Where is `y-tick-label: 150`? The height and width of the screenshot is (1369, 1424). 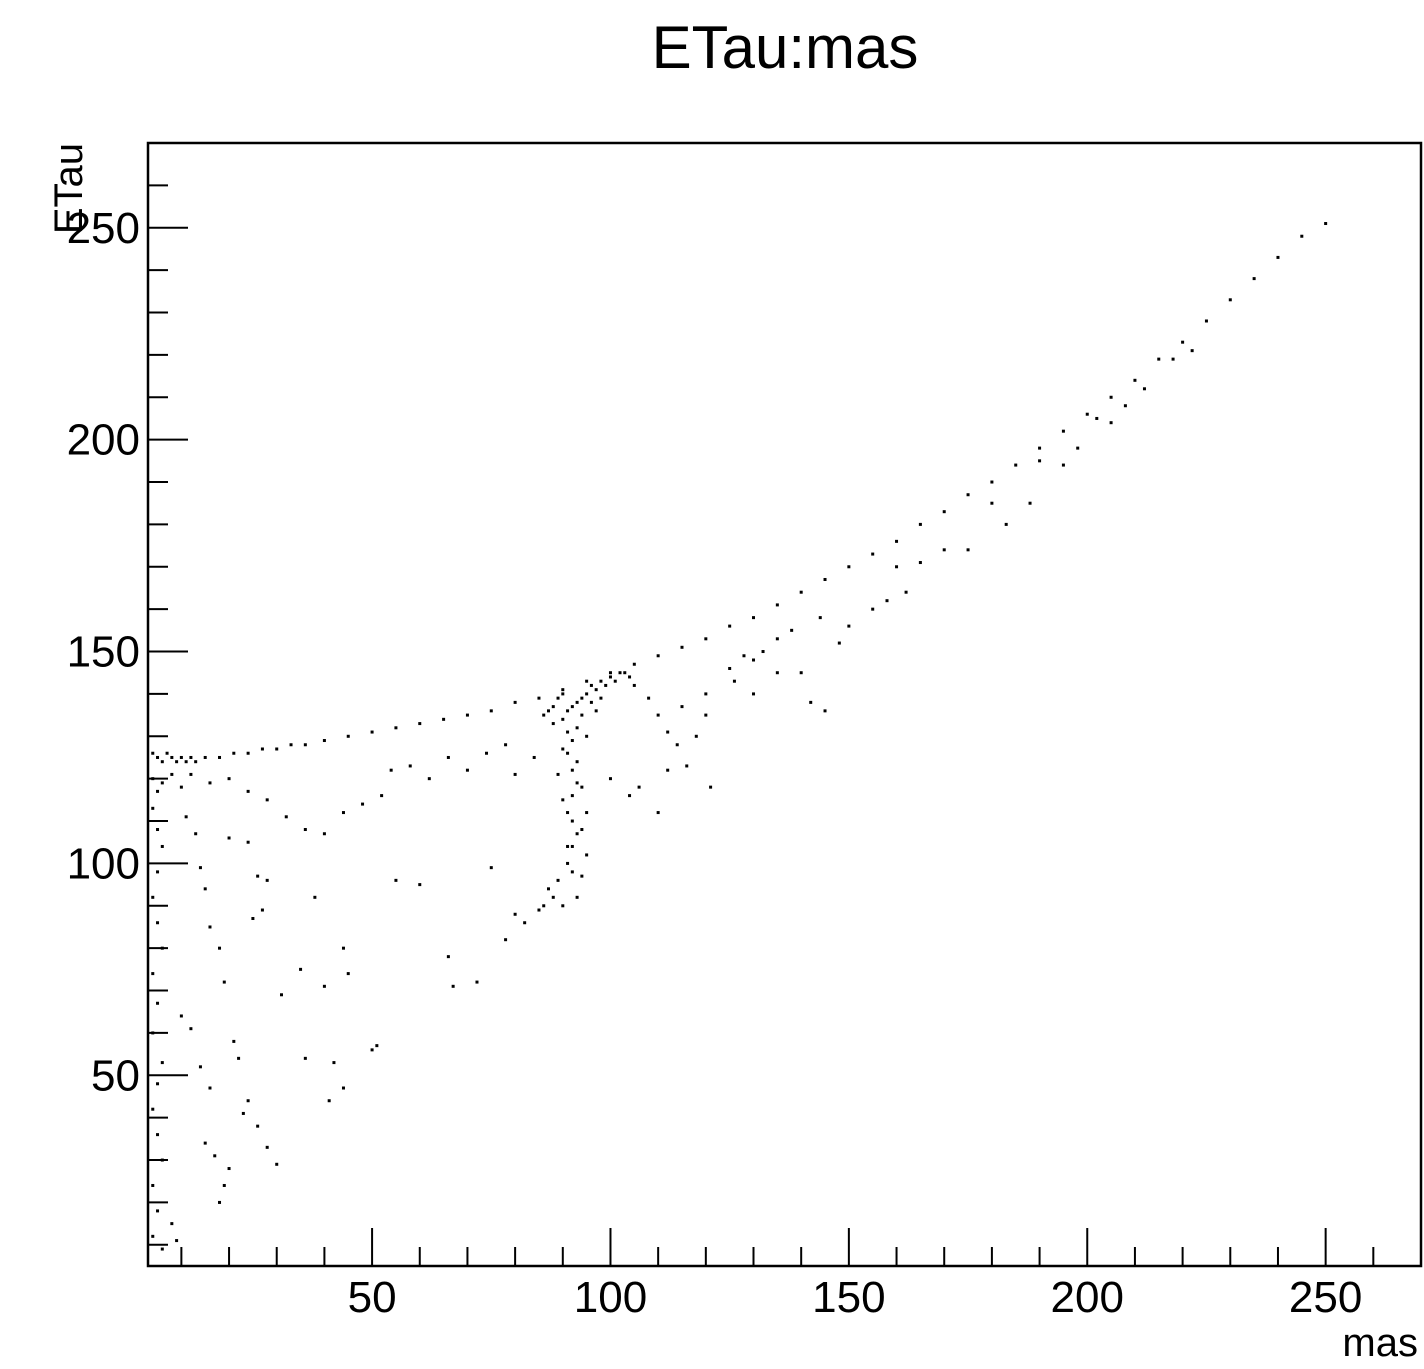 y-tick-label: 150 is located at coordinates (103, 652).